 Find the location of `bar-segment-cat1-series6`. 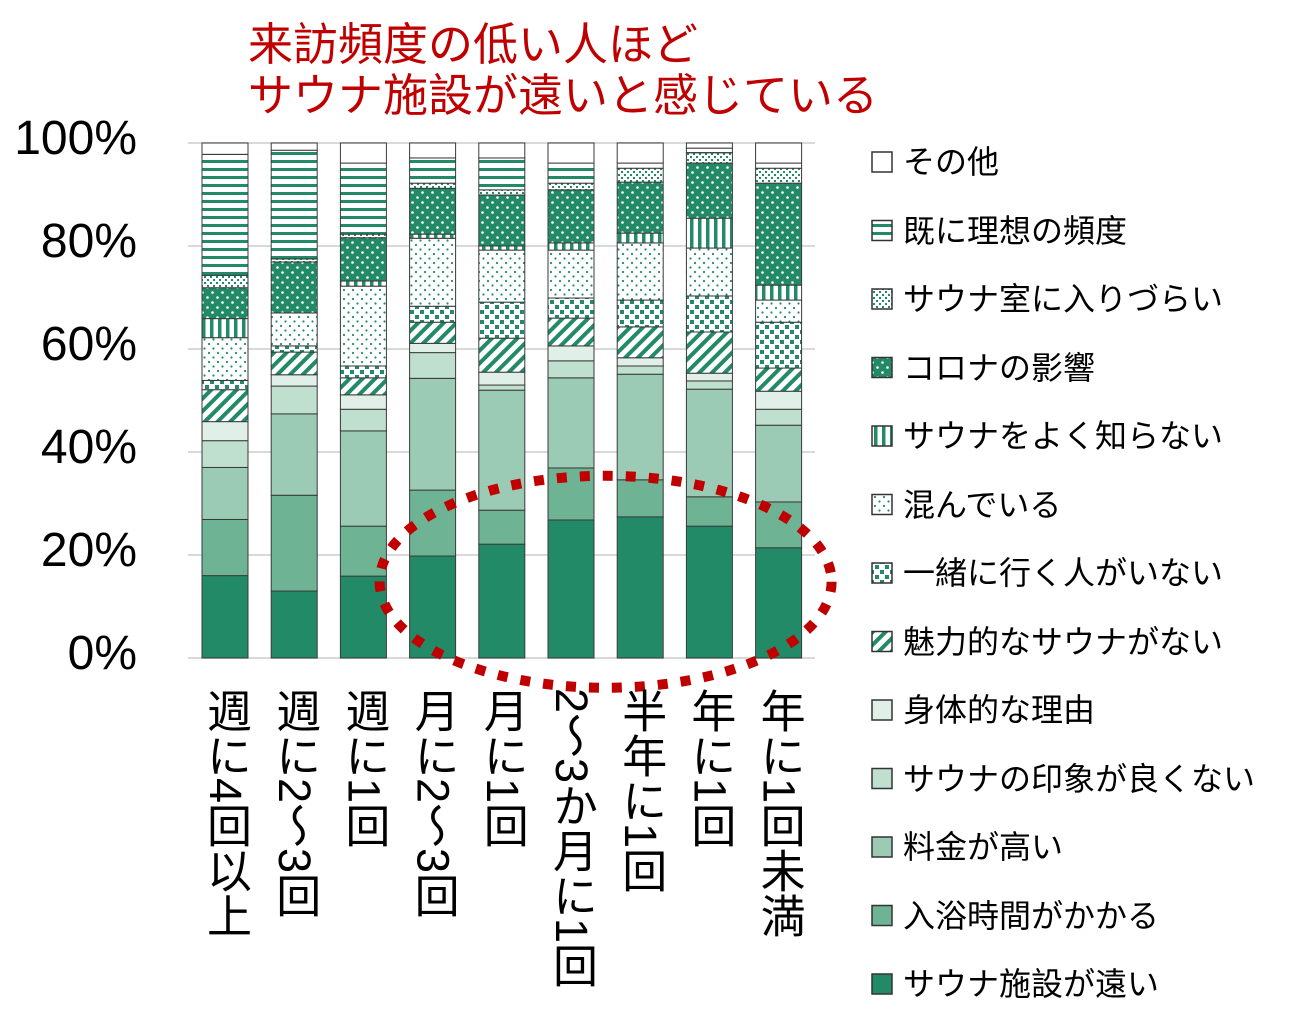

bar-segment-cat1-series6 is located at coordinates (225, 406).